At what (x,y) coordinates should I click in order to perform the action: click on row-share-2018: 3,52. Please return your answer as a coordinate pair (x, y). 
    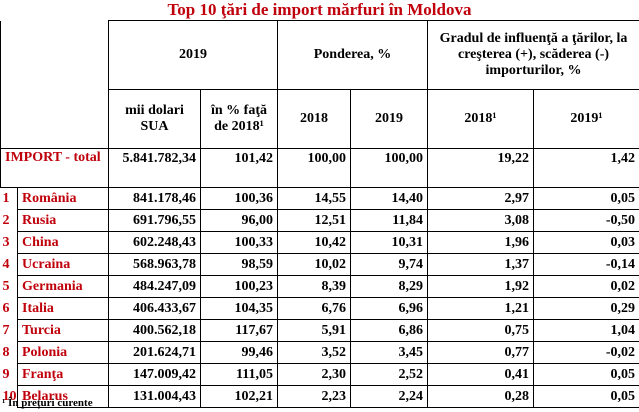
    Looking at the image, I should click on (314, 352).